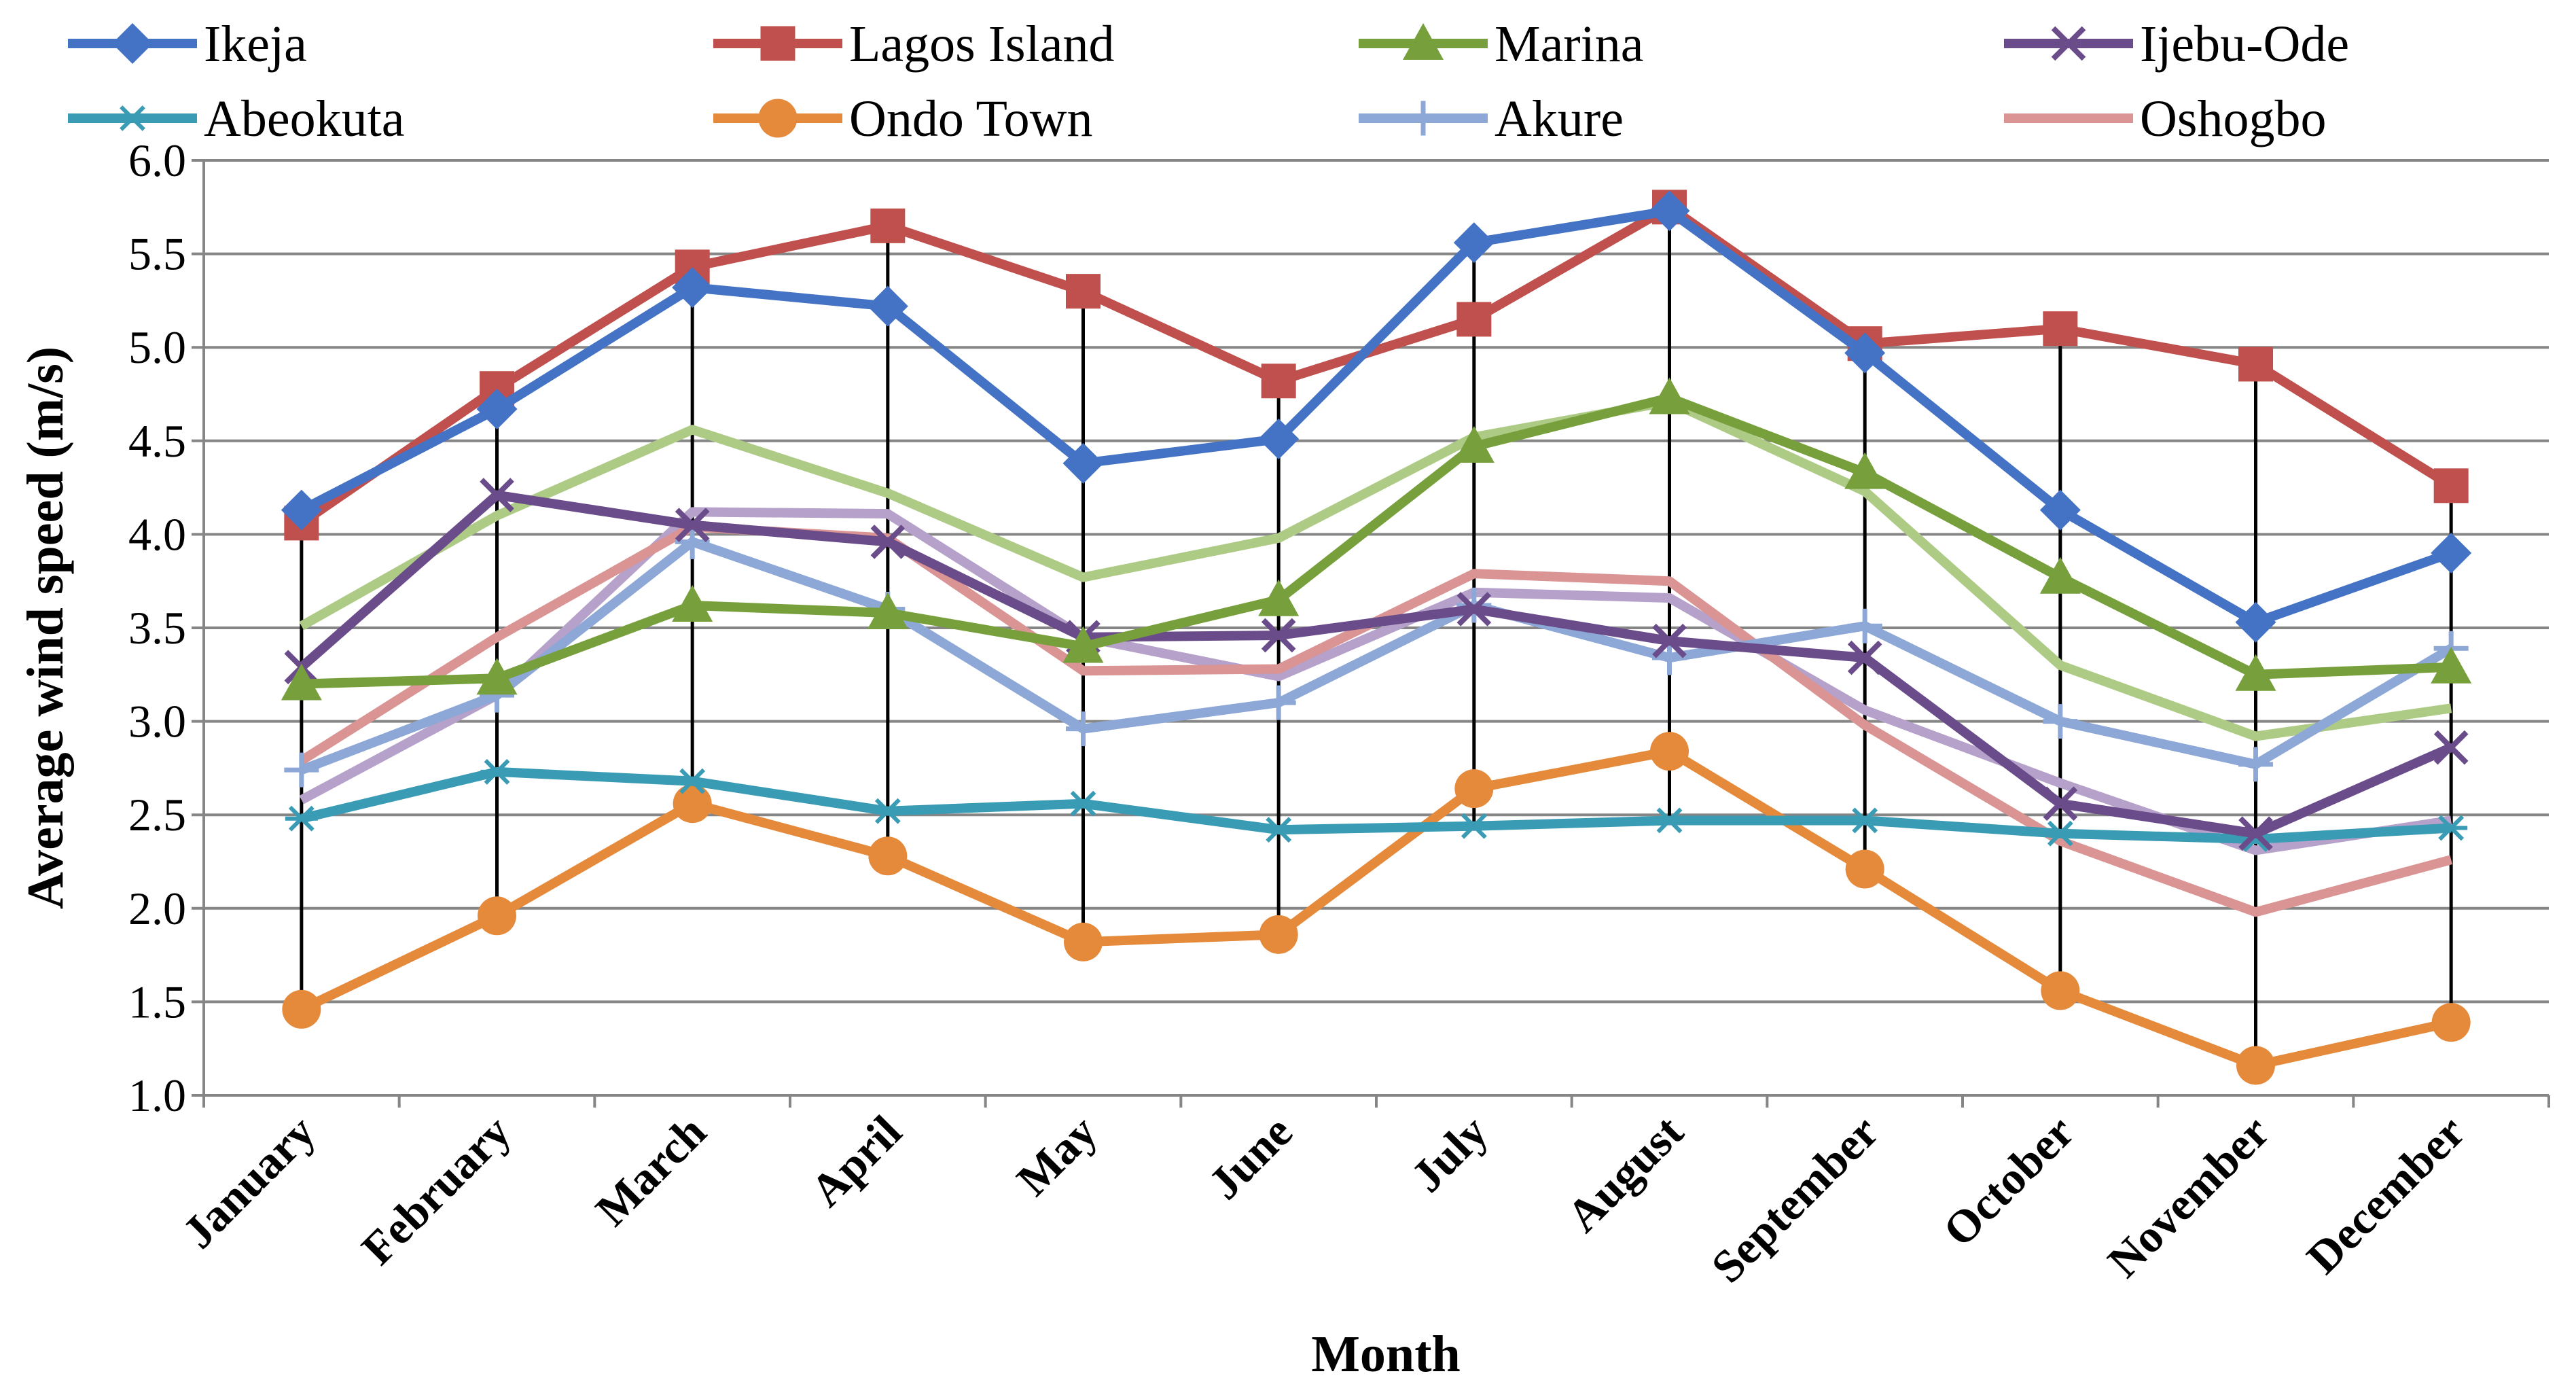 The height and width of the screenshot is (1378, 2576). I want to click on x-tick-label: November, so click(2188, 1196).